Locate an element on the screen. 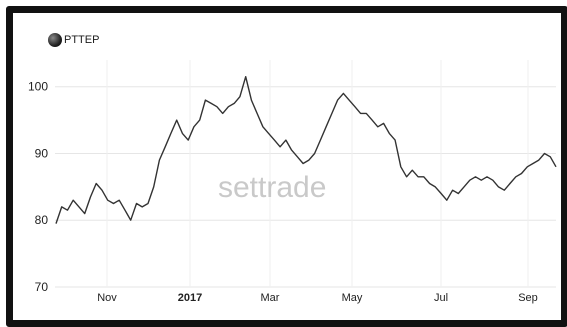 The width and height of the screenshot is (567, 327). chart-legend: PTTEP is located at coordinates (73, 40).